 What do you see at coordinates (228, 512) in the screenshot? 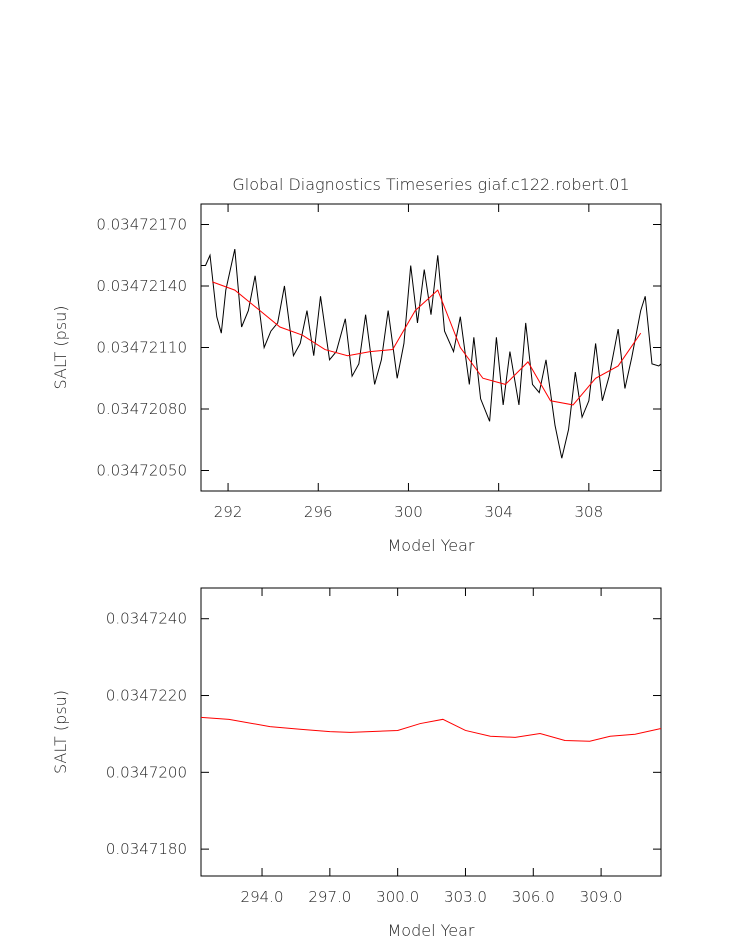
I see `x-tick-label: 292` at bounding box center [228, 512].